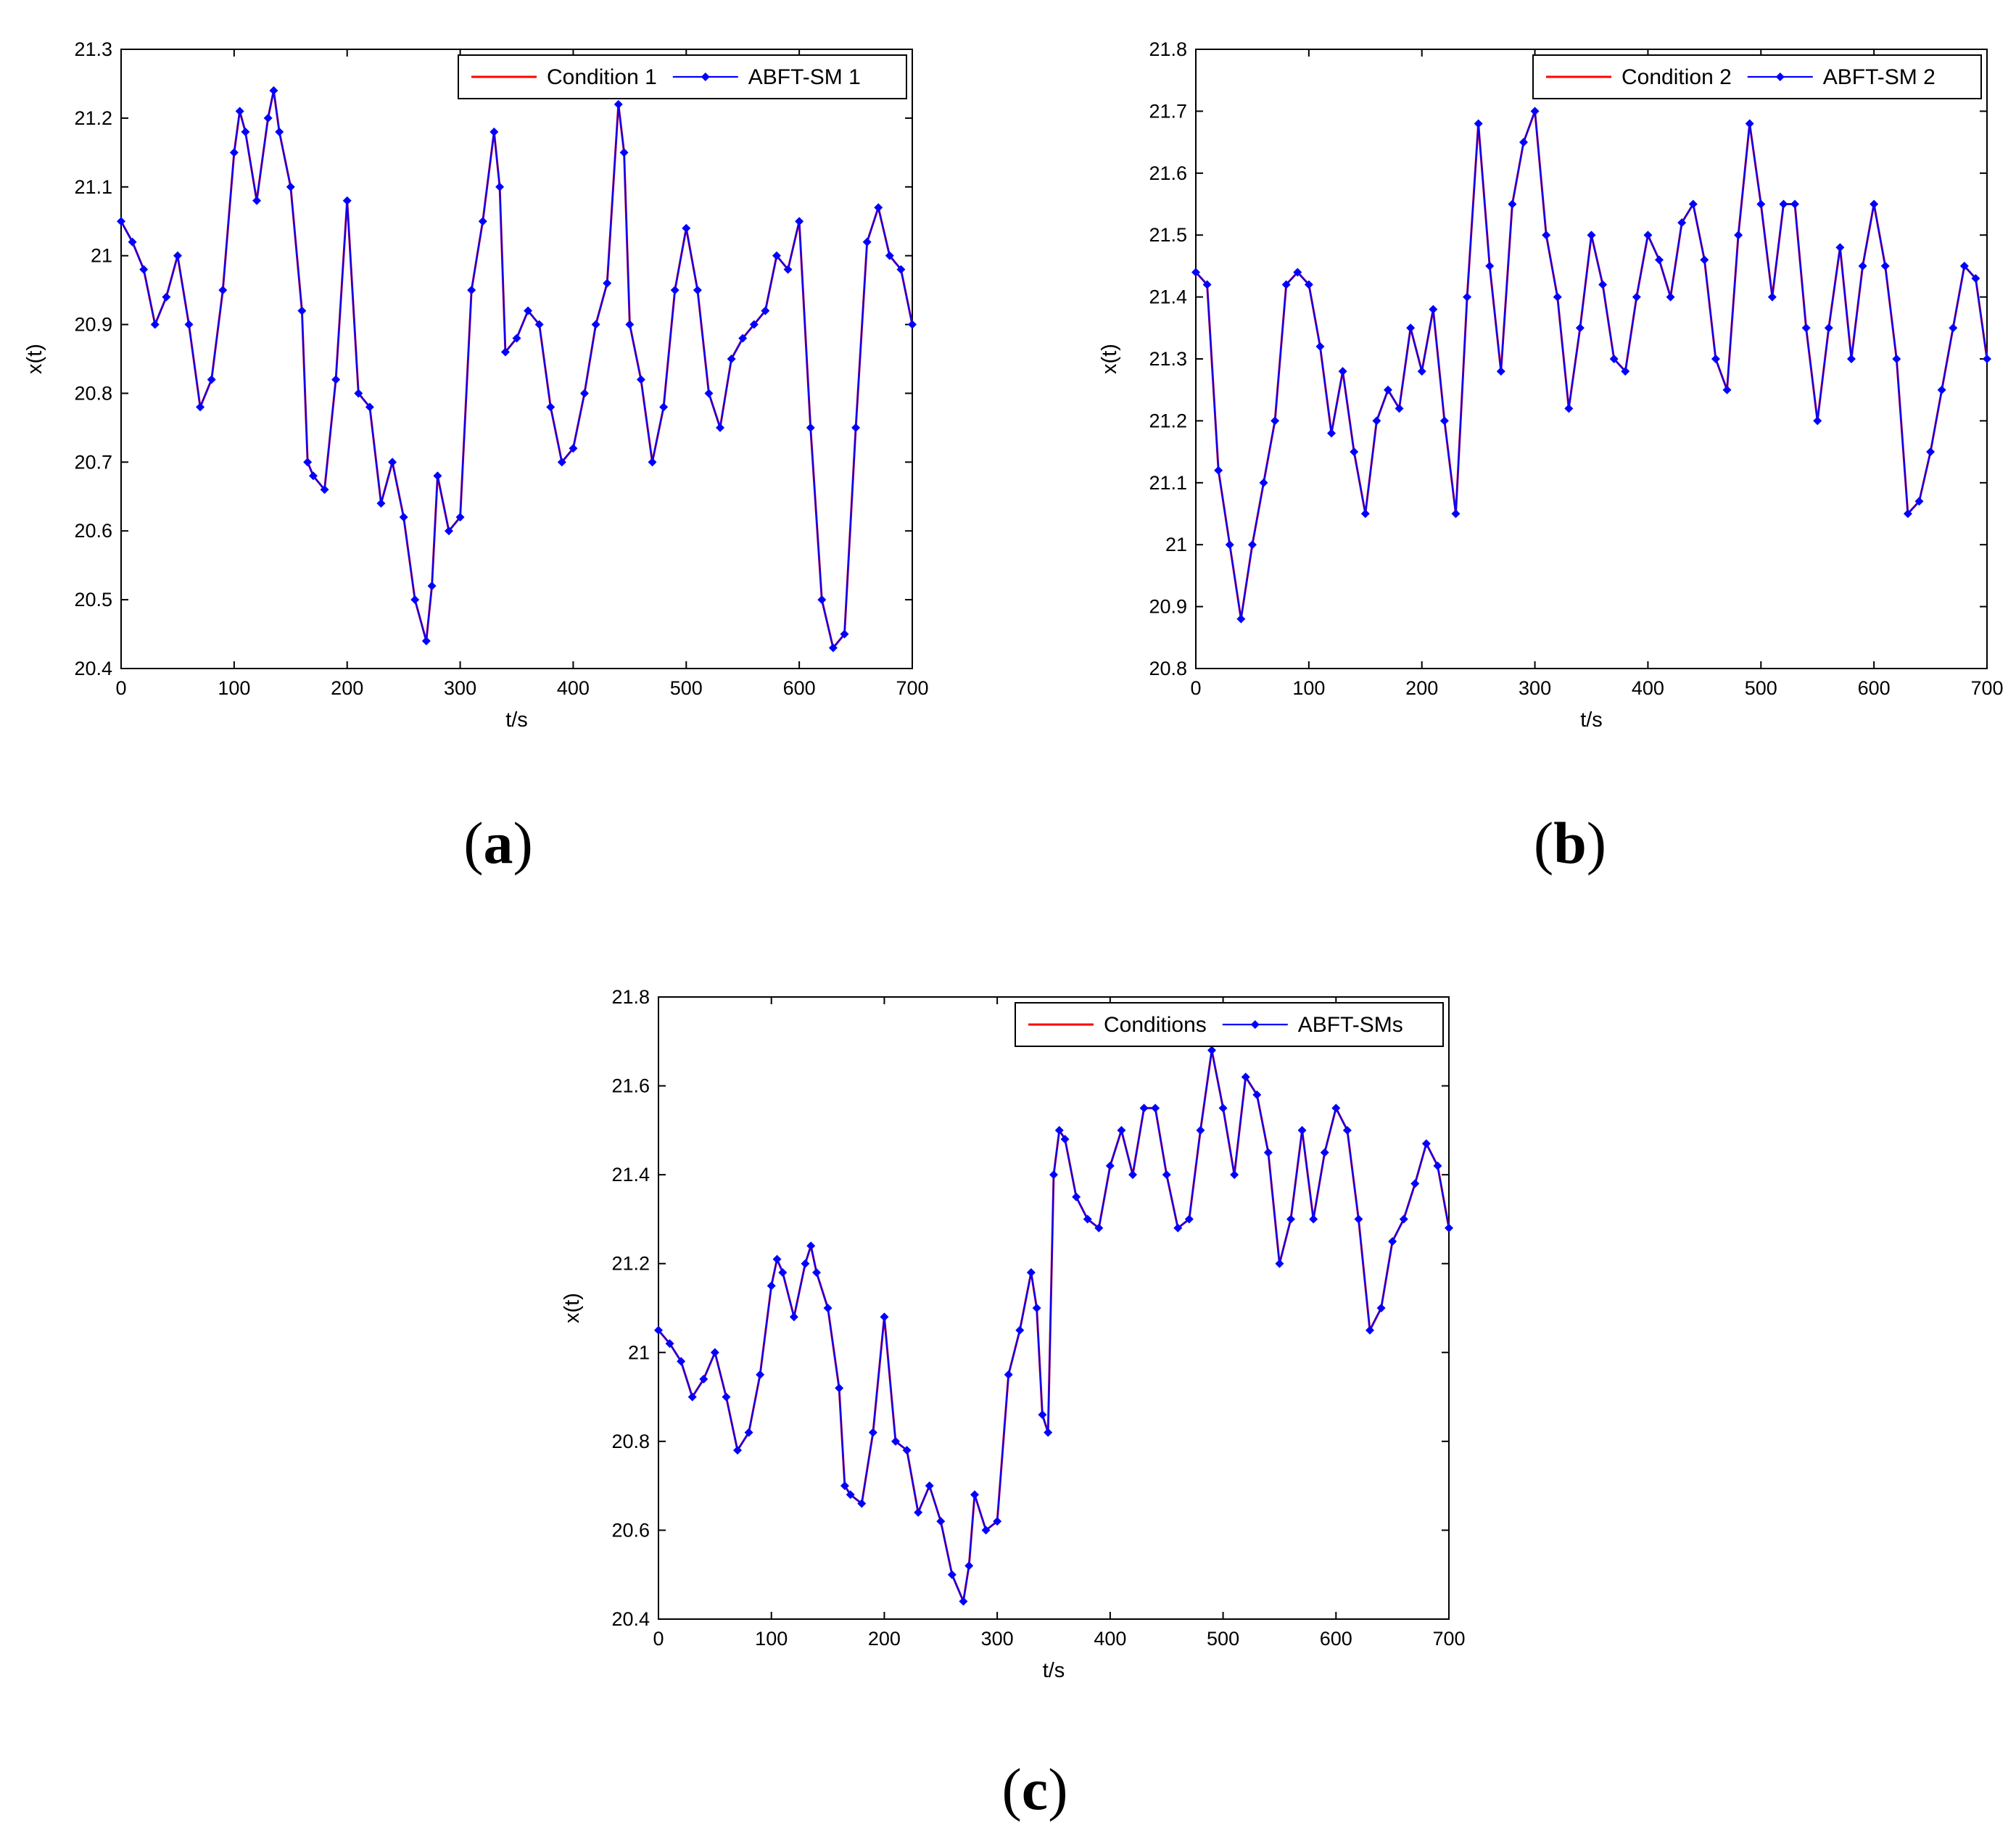  I want to click on x-tick-label: 100, so click(771, 1639).